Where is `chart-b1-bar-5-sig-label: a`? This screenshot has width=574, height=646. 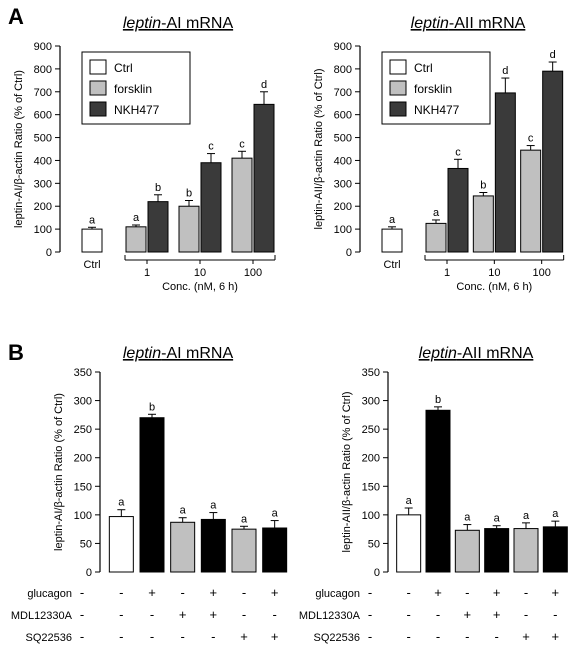 chart-b1-bar-5-sig-label: a is located at coordinates (244, 519).